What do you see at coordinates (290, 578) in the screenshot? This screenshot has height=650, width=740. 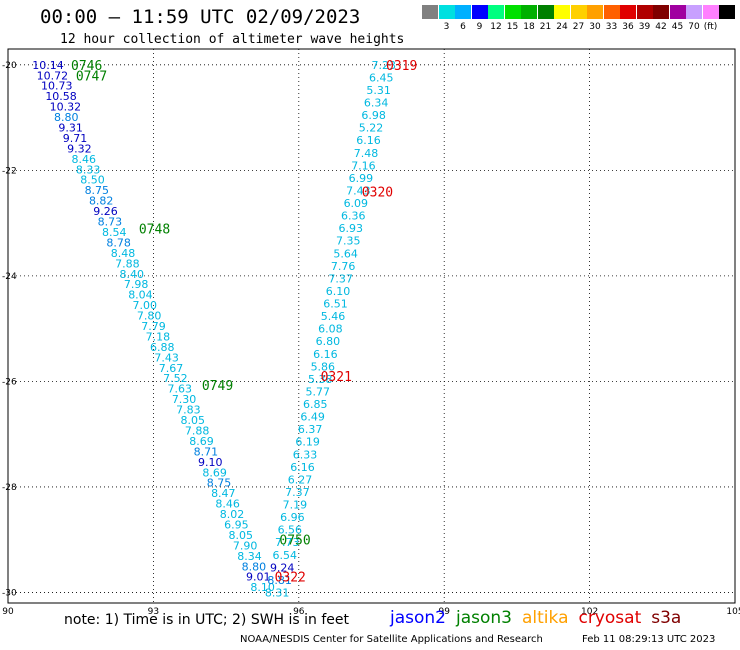 I see `pass-time-label: 0322` at bounding box center [290, 578].